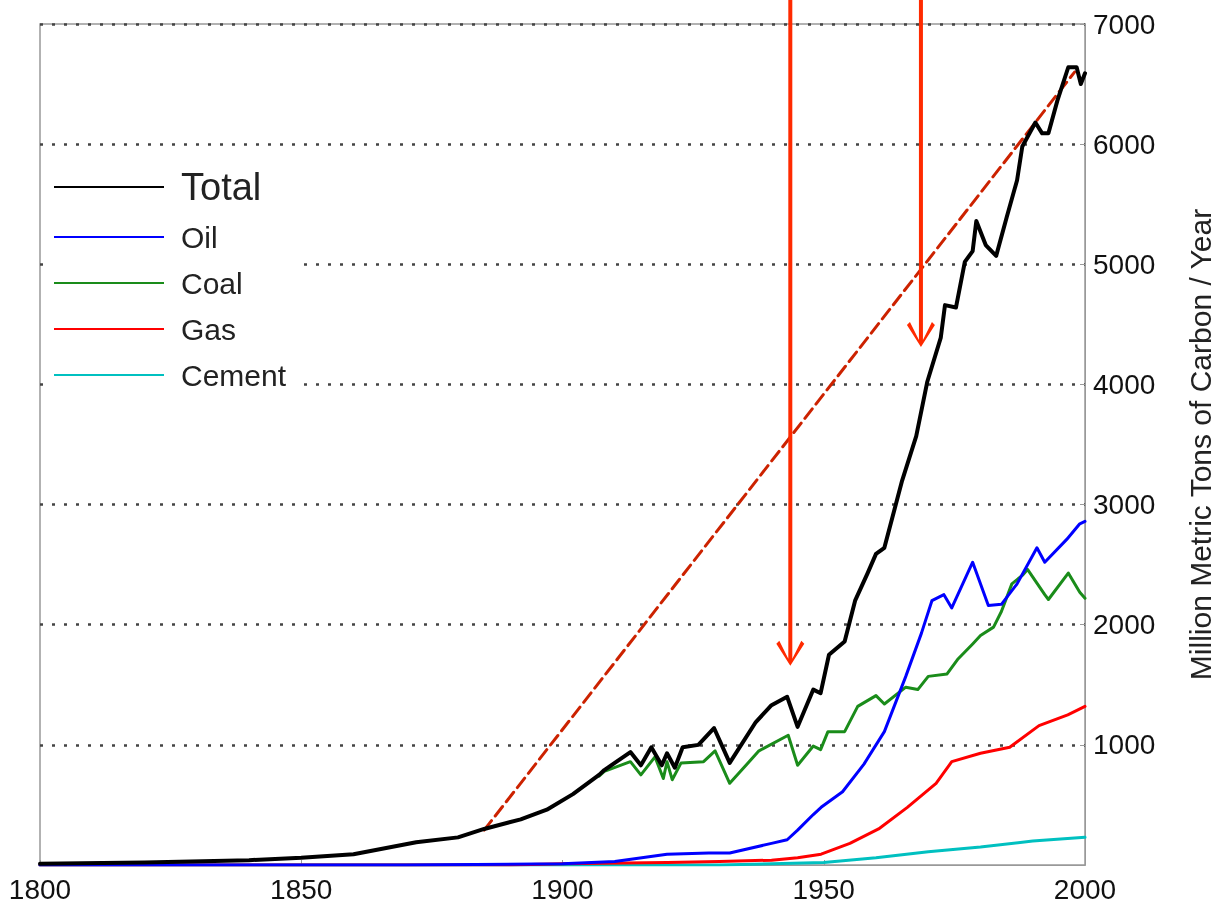 This screenshot has width=1227, height=912. What do you see at coordinates (1124, 24) in the screenshot?
I see `y-tick-label: 7000` at bounding box center [1124, 24].